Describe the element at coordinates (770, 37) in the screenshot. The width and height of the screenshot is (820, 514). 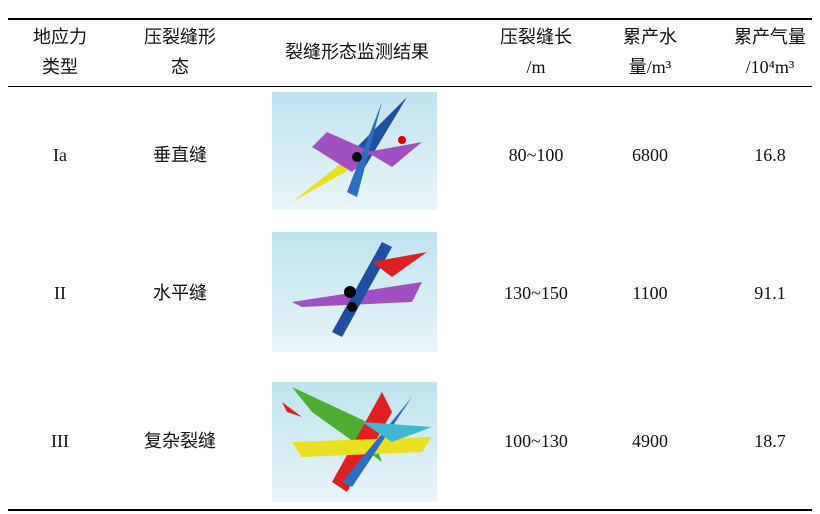
I see `header-text: 累产气量` at that location.